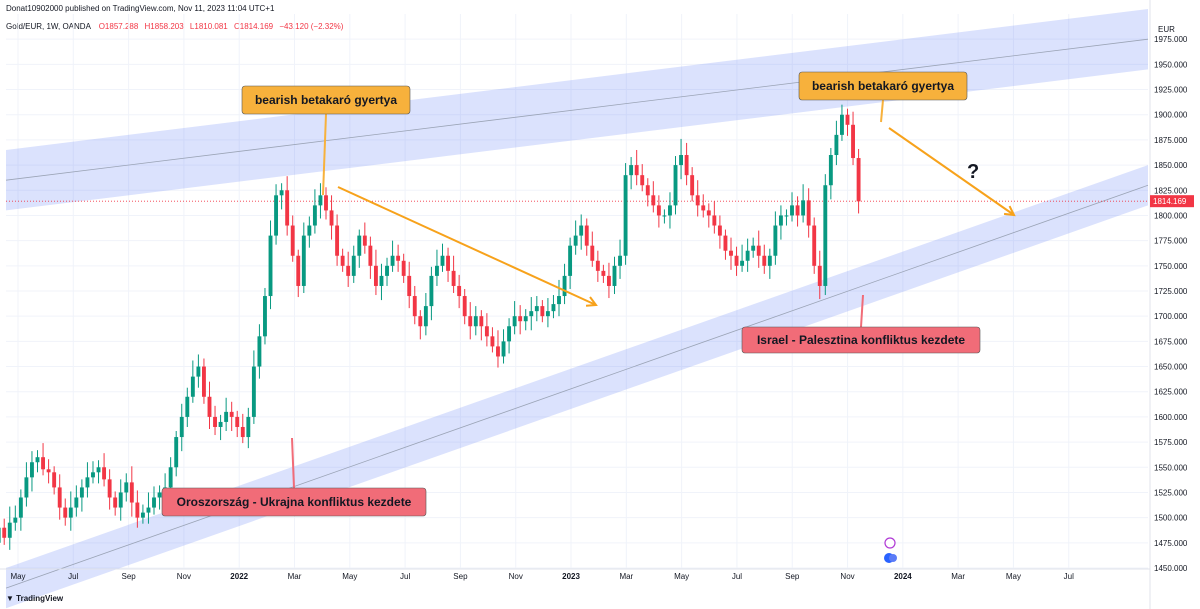 The width and height of the screenshot is (1200, 609). I want to click on toggle-icon-dot, so click(893, 558).